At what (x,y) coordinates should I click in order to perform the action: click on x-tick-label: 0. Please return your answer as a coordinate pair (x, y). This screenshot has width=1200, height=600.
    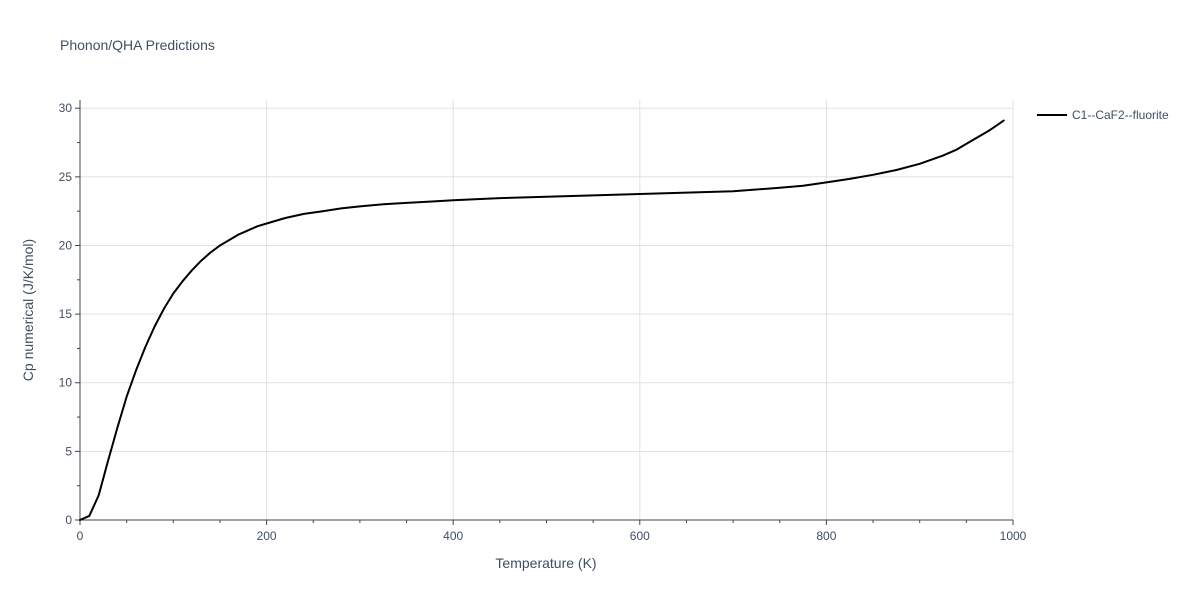
    Looking at the image, I should click on (80, 536).